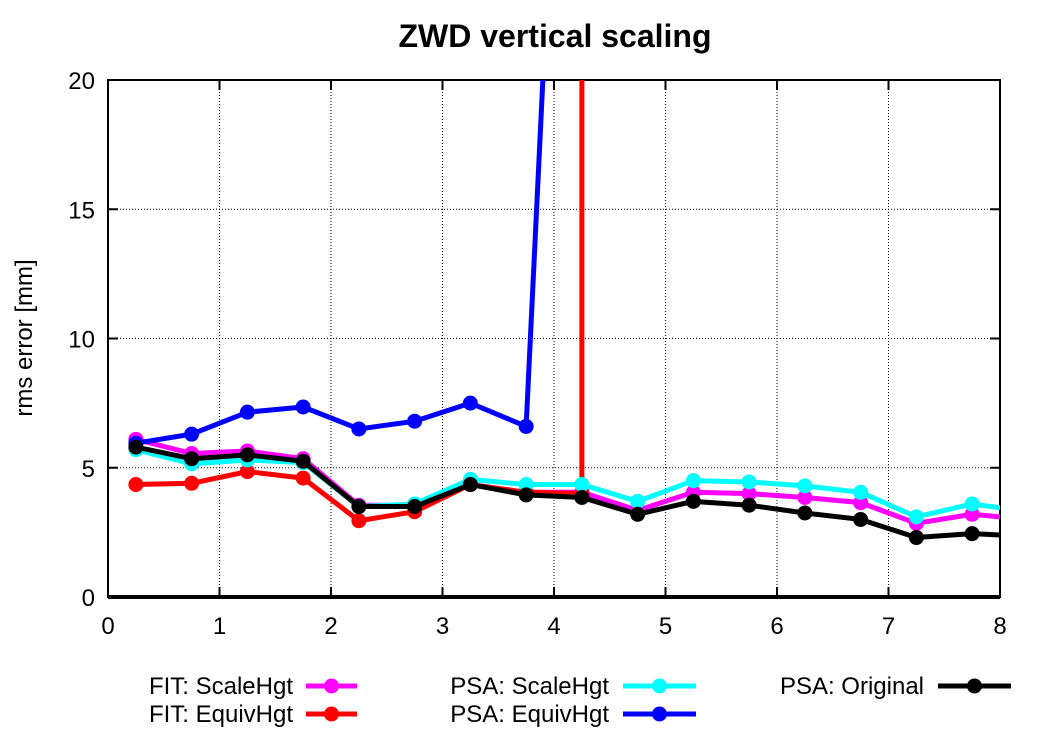 The width and height of the screenshot is (1050, 733). I want to click on y-axis-label: rms error [mm], so click(24, 337).